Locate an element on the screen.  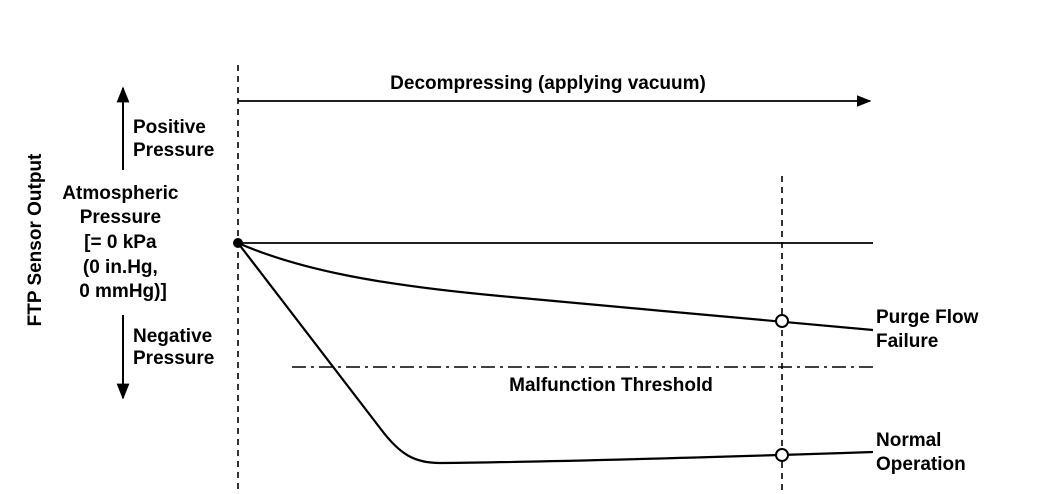
purge-flow-failure-point is located at coordinates (782, 321).